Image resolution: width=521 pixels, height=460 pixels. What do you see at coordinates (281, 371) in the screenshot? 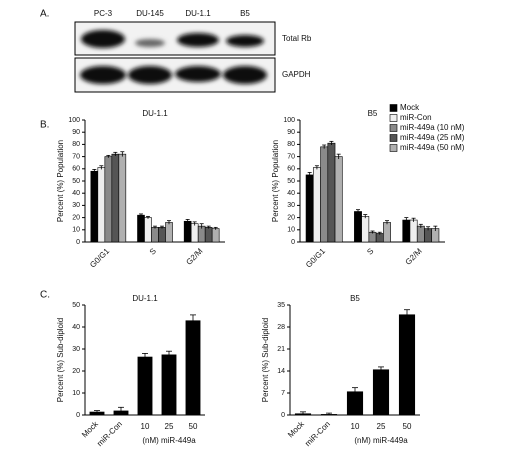
I see `y-tick-label: 14` at bounding box center [281, 371].